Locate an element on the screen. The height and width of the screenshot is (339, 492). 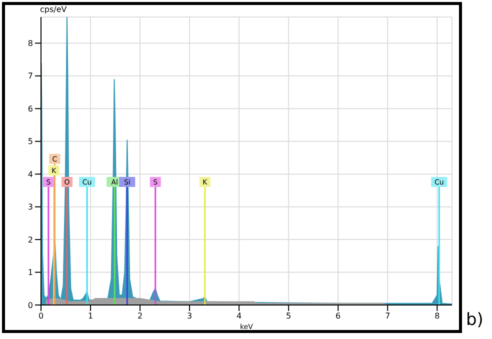
y-axis-title: cps/eV is located at coordinates (53, 9).